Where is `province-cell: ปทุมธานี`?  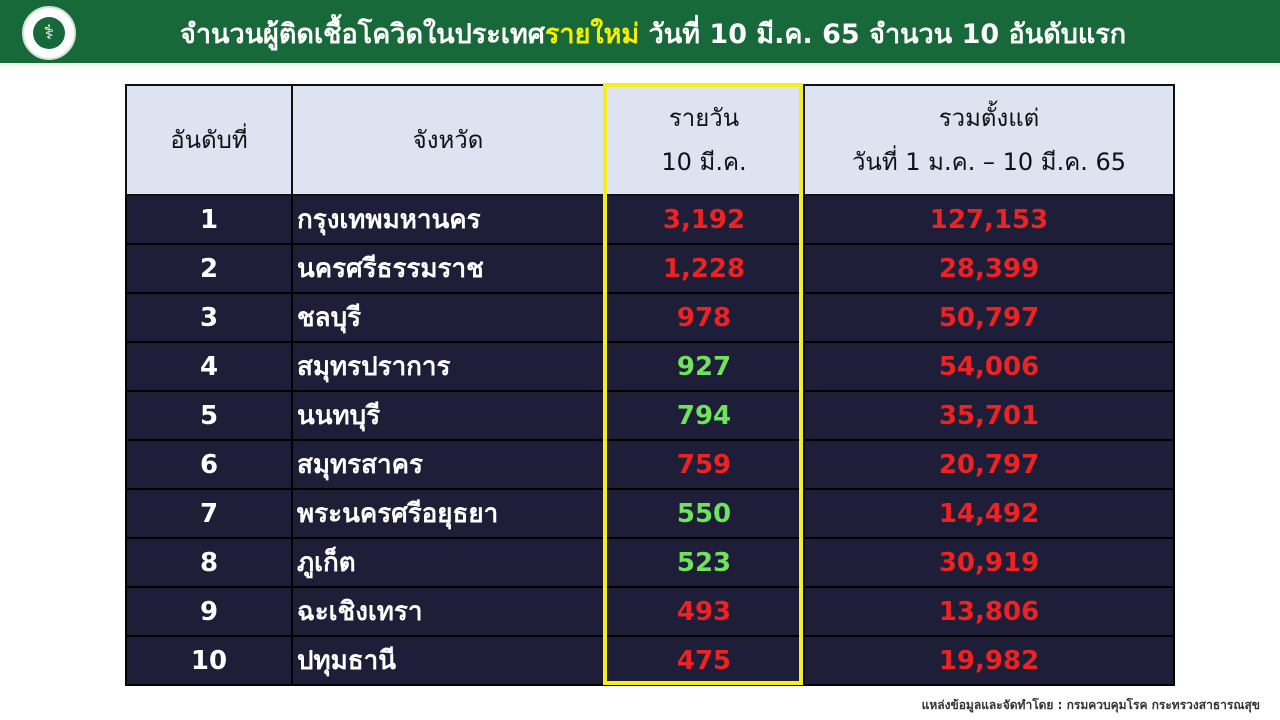 province-cell: ปทุมธานี is located at coordinates (448, 660).